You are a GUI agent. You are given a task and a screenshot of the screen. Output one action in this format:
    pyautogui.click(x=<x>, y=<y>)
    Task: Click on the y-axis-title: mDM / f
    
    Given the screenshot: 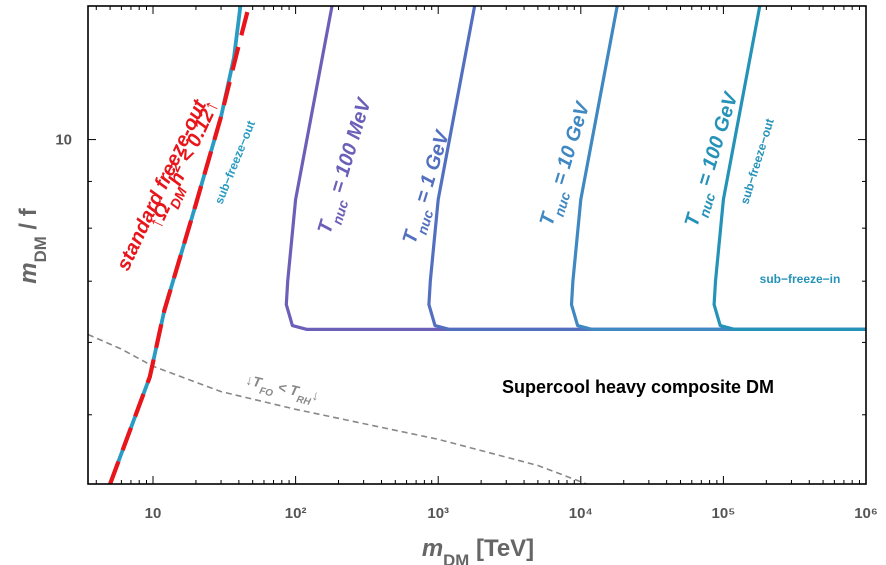 What is the action you would take?
    pyautogui.click(x=32, y=245)
    